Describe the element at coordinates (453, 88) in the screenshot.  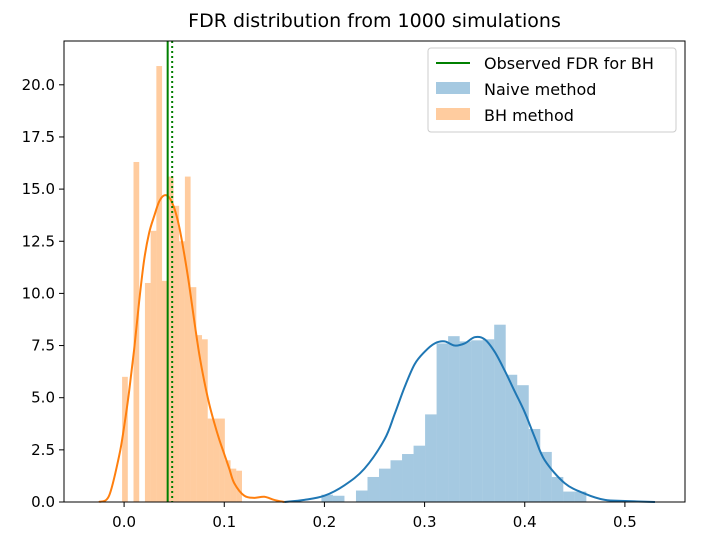
I see `legend-naive-swatch` at that location.